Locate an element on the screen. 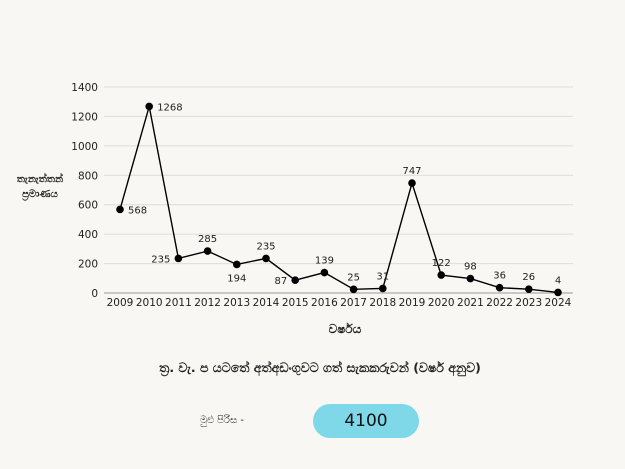  y-axis-label: තැනැත්තන් ප්‍රමාණය is located at coordinates (40, 187).